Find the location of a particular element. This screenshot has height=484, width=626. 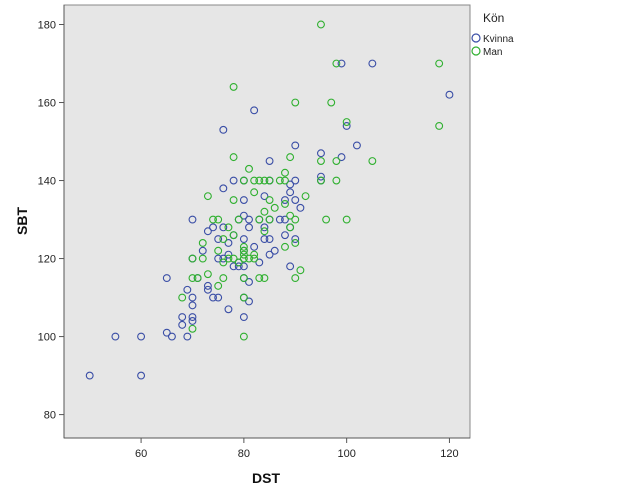

x-tick-label: 120 is located at coordinates (449, 454).